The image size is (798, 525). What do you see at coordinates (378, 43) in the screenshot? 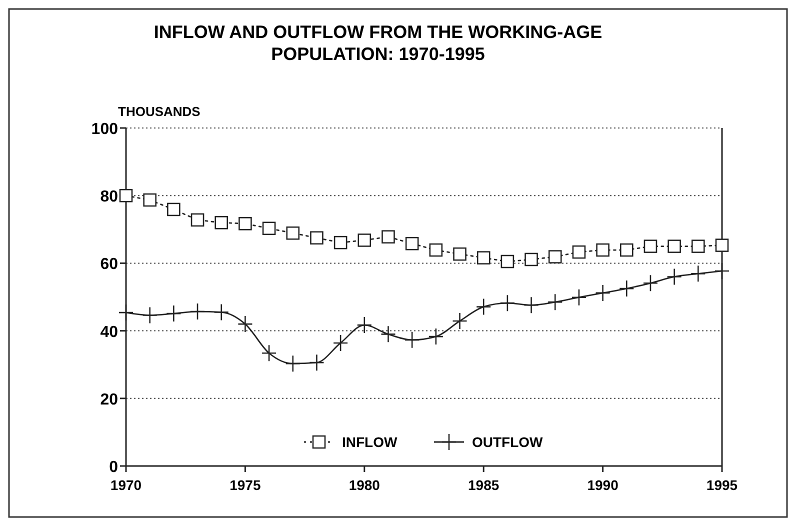
I see `chart-title: INFLOW AND OUTFLOW FROM THE WORKING-AGE POPULATION: 1970-1995` at bounding box center [378, 43].